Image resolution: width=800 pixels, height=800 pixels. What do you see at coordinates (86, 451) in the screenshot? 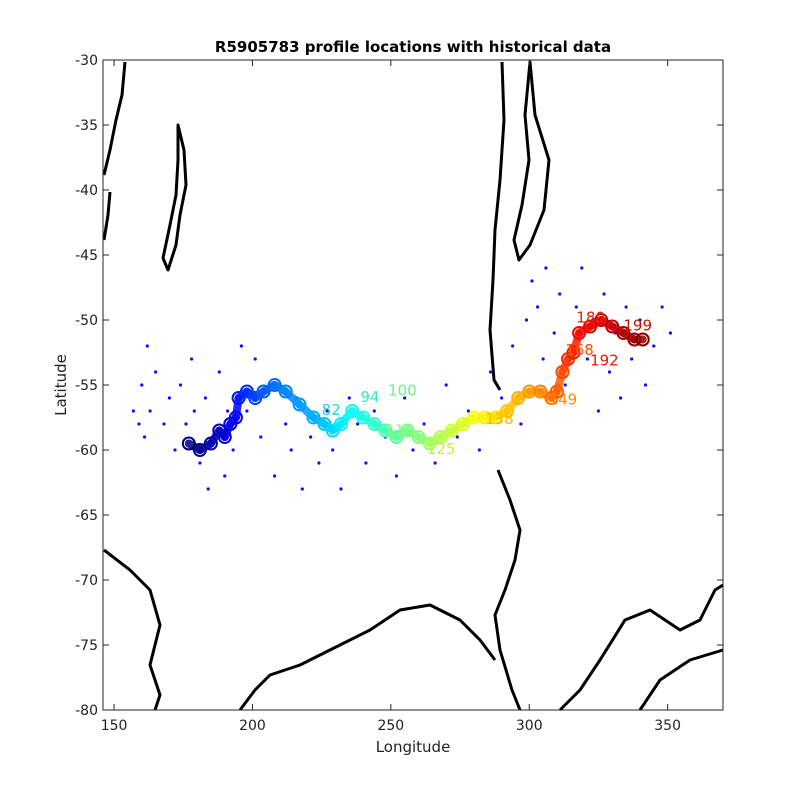
I see `y-tick-label-6: -60` at bounding box center [86, 451].